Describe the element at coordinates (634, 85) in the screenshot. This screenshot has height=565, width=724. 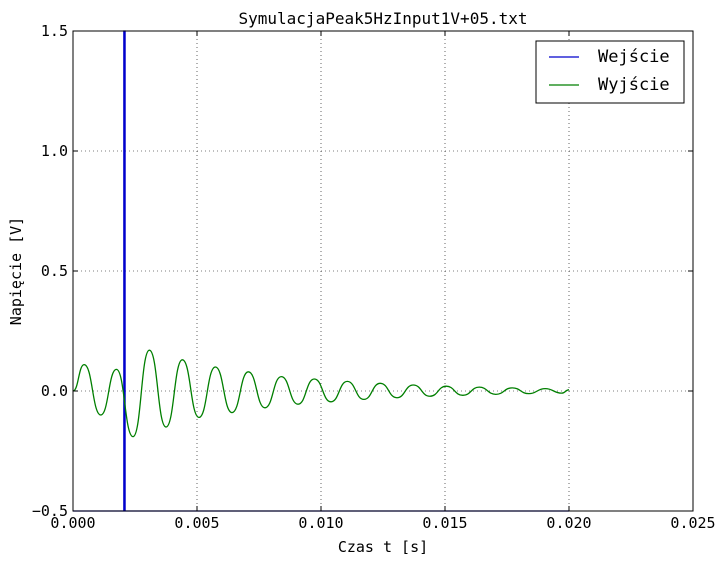
I see `legend-label-wyjscie: Wyjście` at that location.